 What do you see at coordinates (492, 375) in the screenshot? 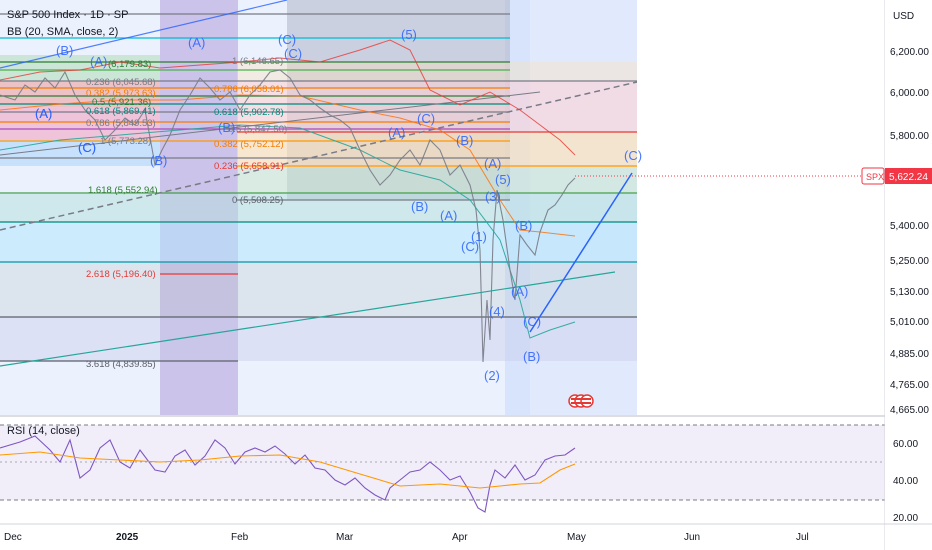
I see `svg-text: (2)` at bounding box center [492, 375].